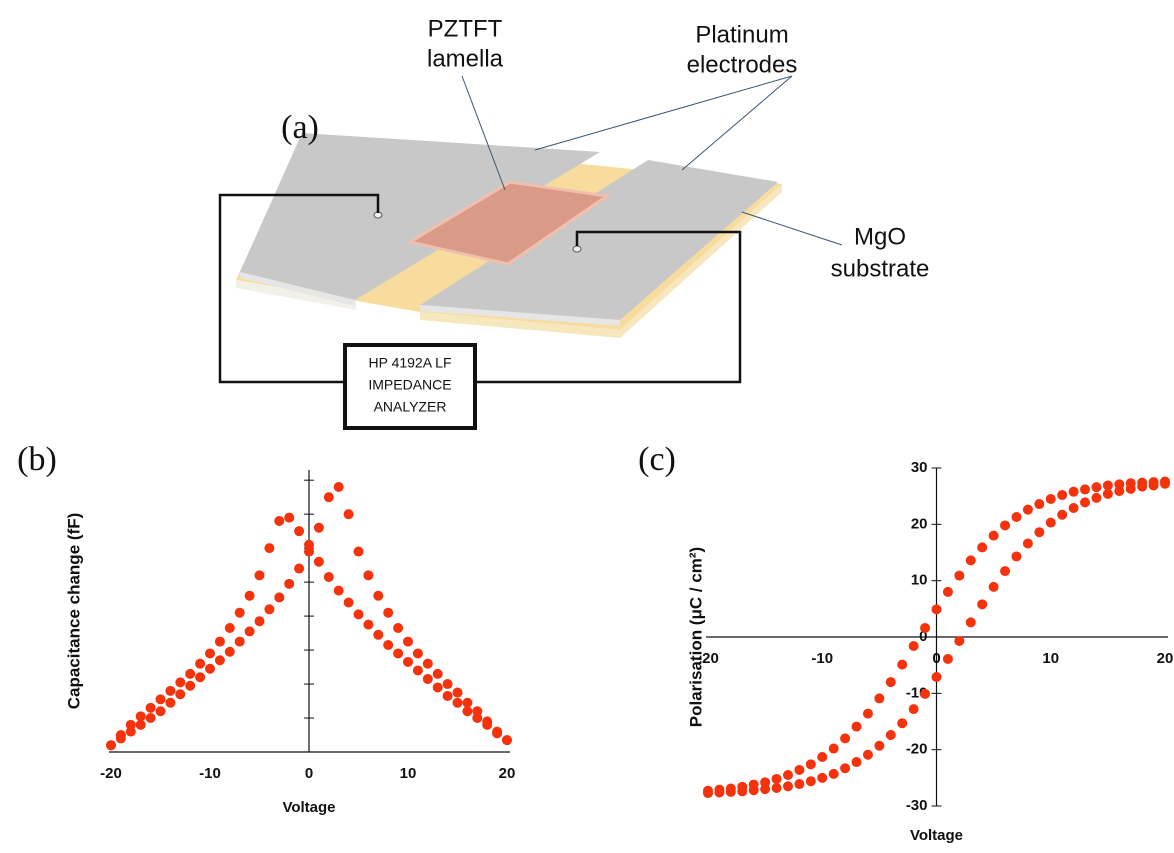  Describe the element at coordinates (695, 637) in the screenshot. I see `y-axis-label: Polarisation (μC / cm²)` at that location.